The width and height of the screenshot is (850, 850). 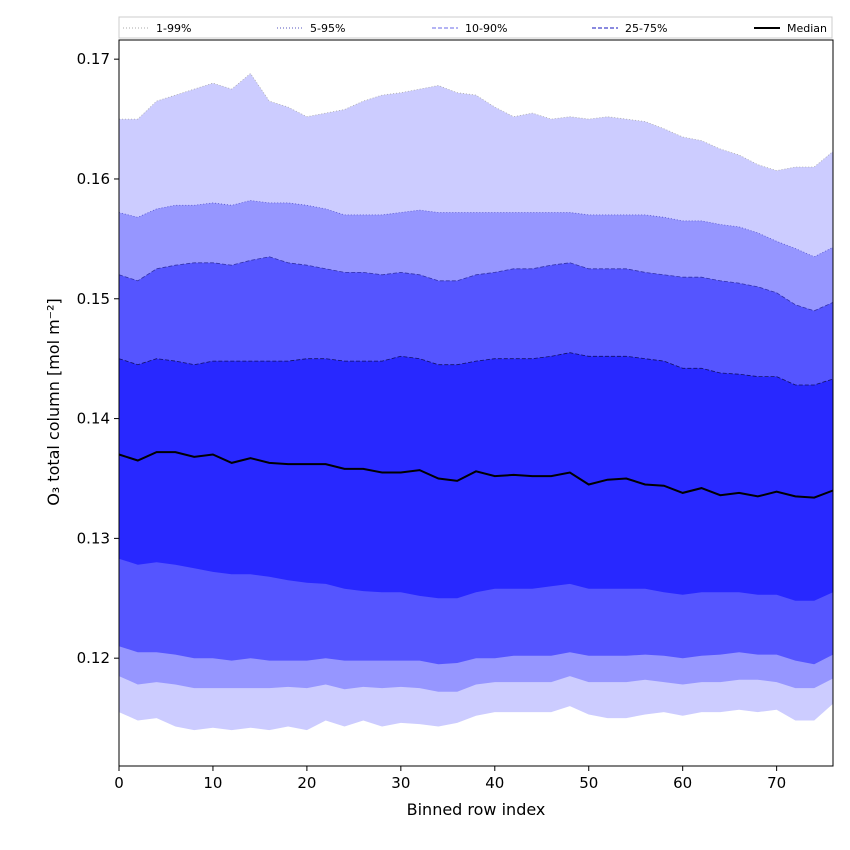 What do you see at coordinates (646, 28) in the screenshot?
I see `legend-label: 25-75%` at bounding box center [646, 28].